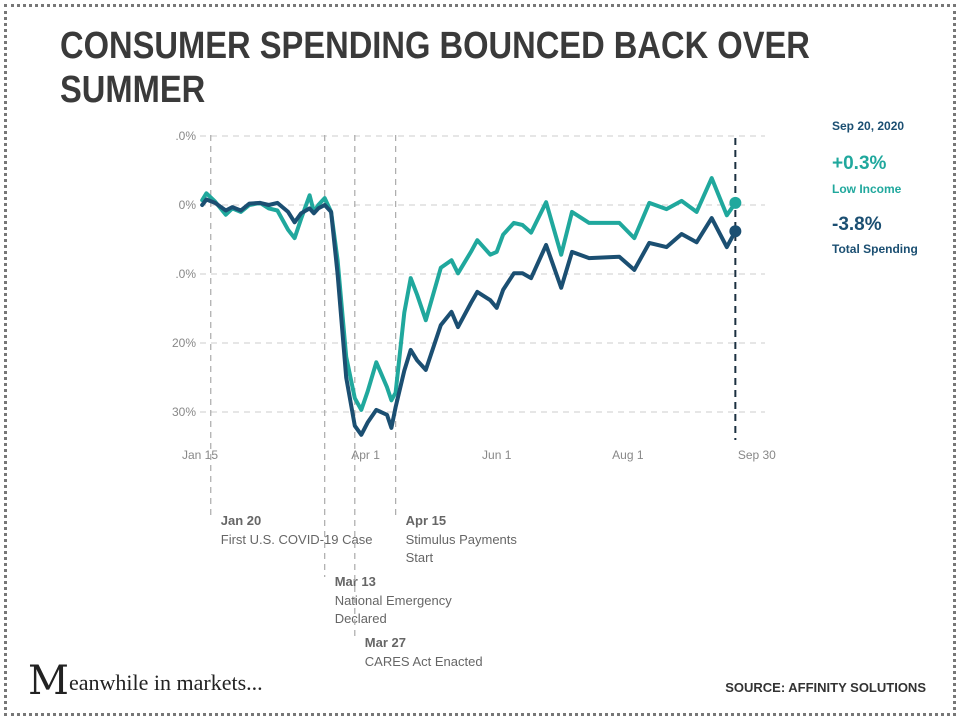  What do you see at coordinates (426, 520) in the screenshot?
I see `event-date: Apr 15` at bounding box center [426, 520].